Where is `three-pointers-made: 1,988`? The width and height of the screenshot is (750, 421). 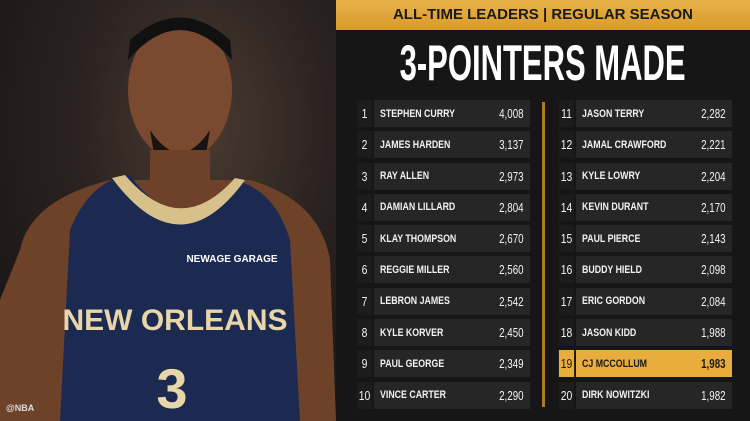 three-pointers-made: 1,988 is located at coordinates (713, 333).